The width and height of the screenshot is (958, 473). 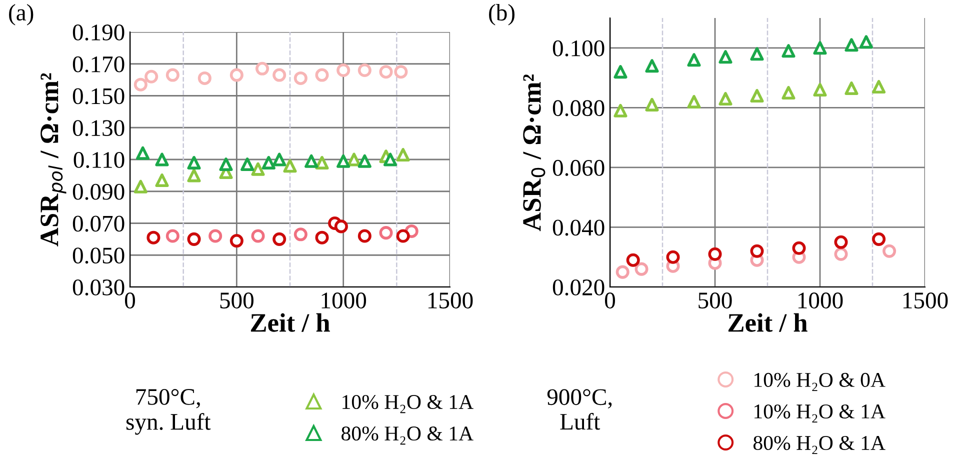 I want to click on y-tick-label: 0.040, so click(x=578, y=228).